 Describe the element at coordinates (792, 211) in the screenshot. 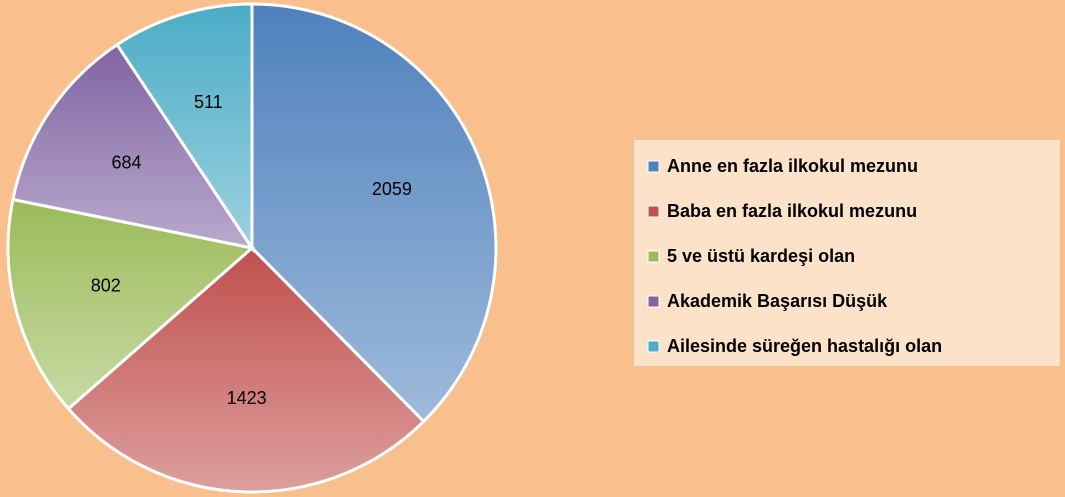

I see `legend-label: Baba en fazla ilkokul mezunu` at that location.